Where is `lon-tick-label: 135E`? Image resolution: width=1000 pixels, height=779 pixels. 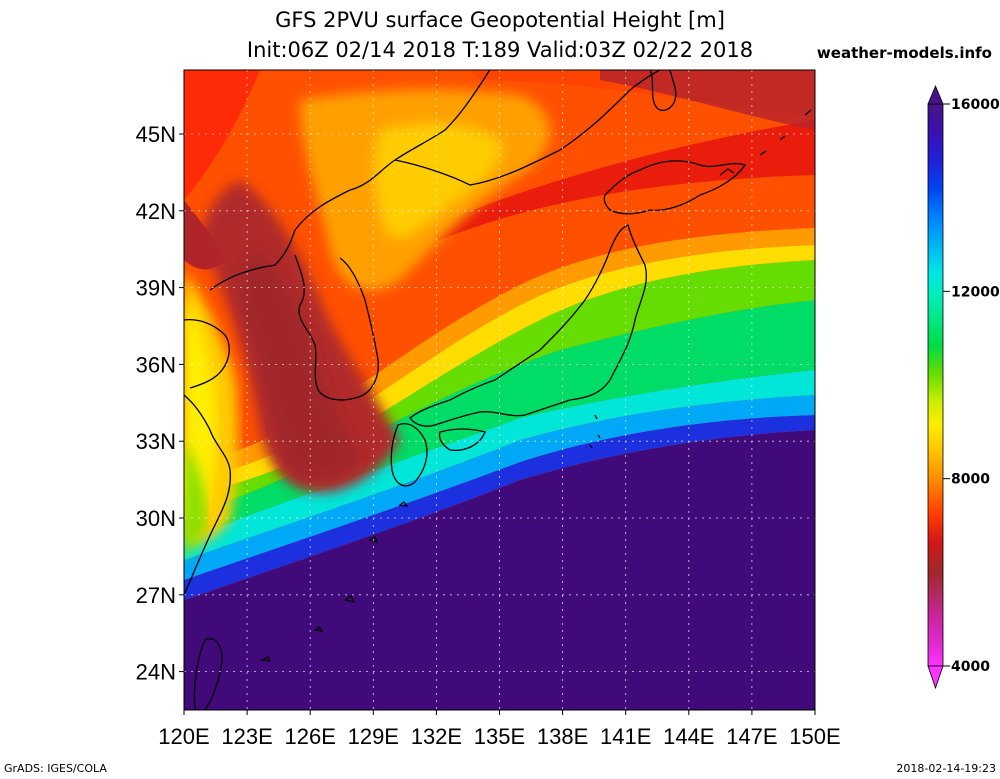 lon-tick-label: 135E is located at coordinates (499, 736).